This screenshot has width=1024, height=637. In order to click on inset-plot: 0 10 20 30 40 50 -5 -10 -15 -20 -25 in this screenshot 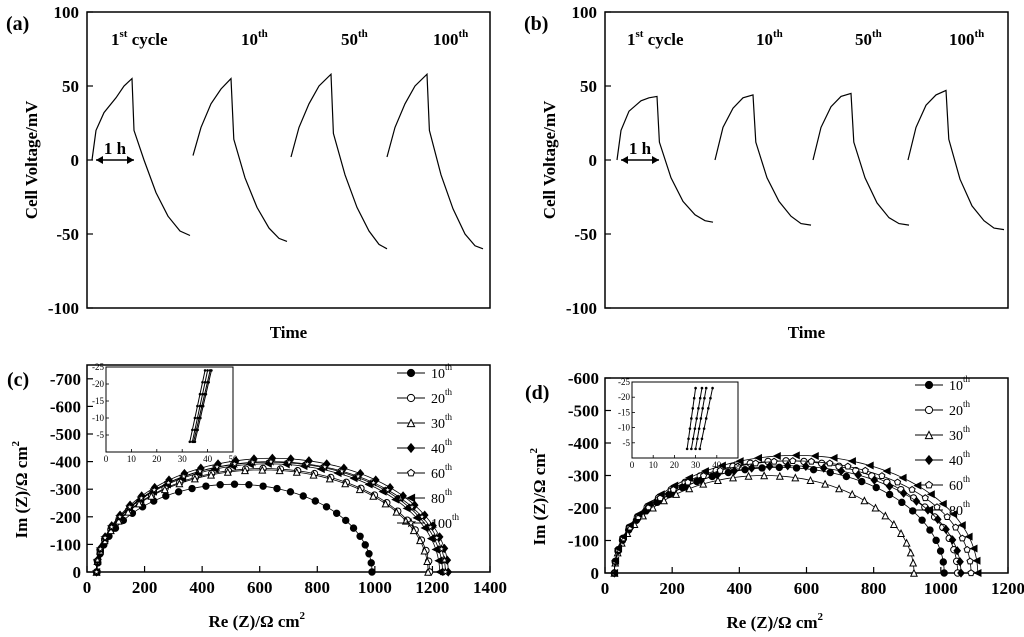, I will do `click(165, 413)`.